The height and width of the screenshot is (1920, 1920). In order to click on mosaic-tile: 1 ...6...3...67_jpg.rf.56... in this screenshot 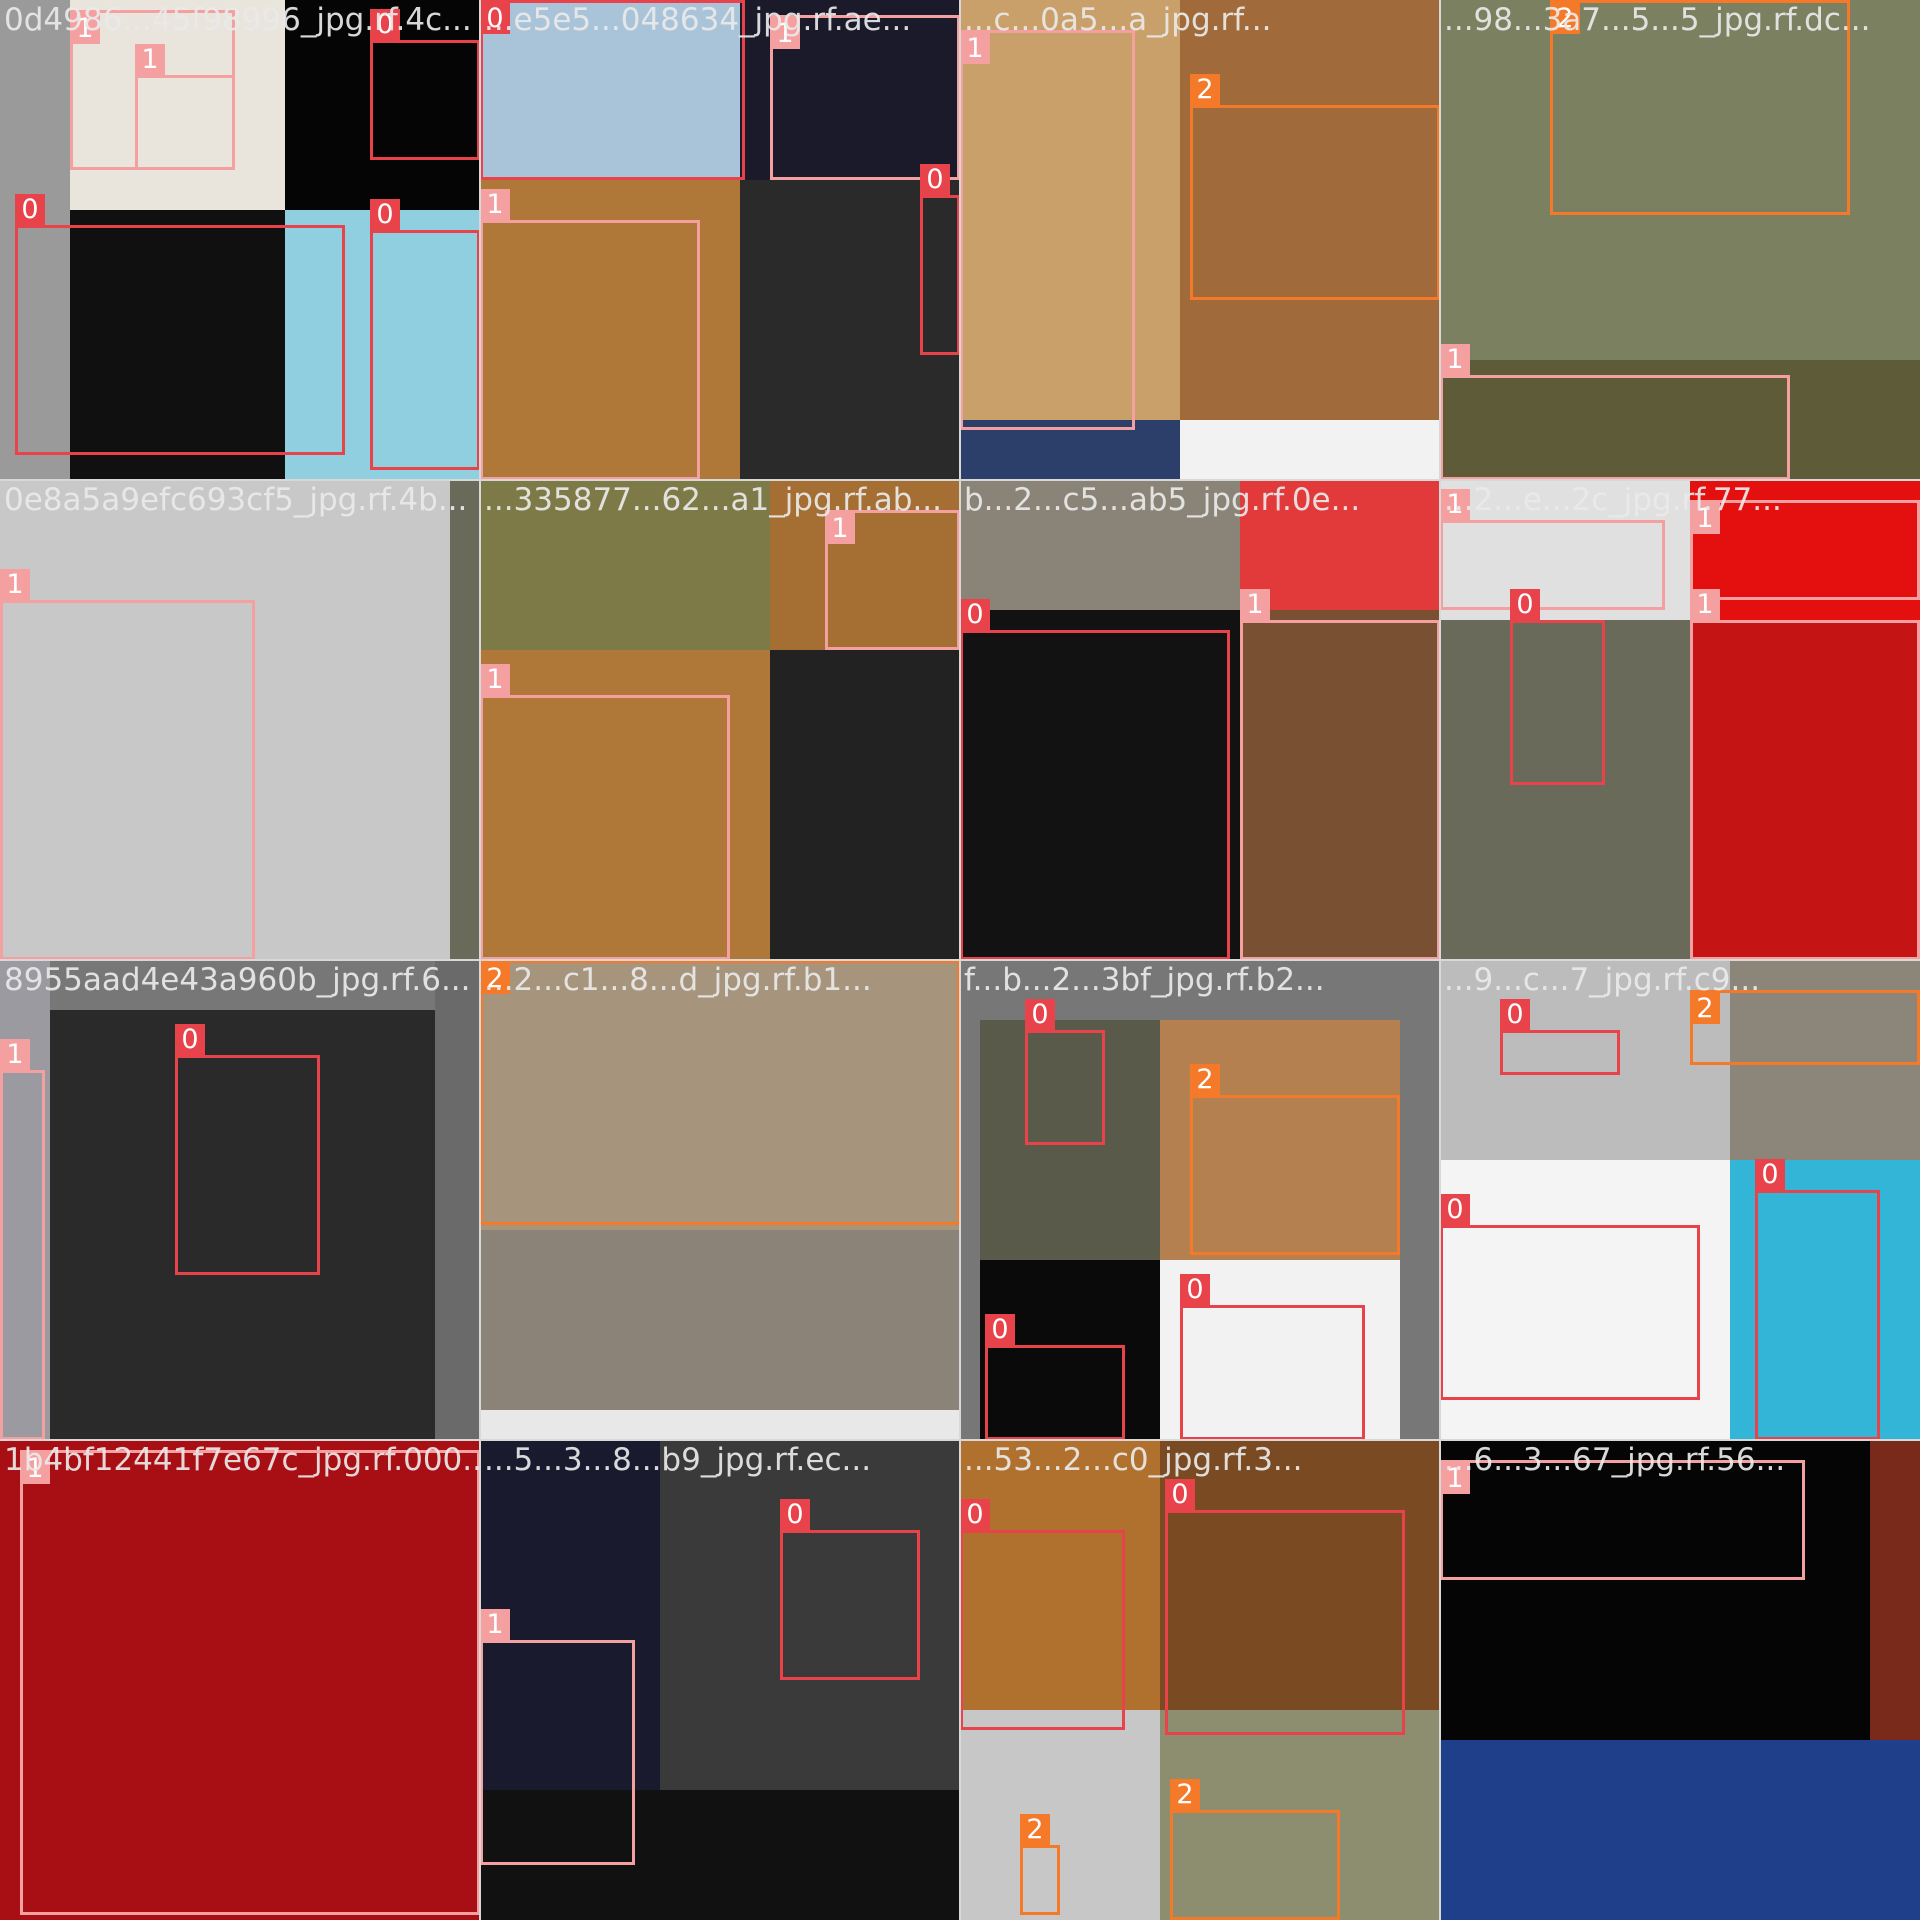, I will do `click(1680, 1680)`.